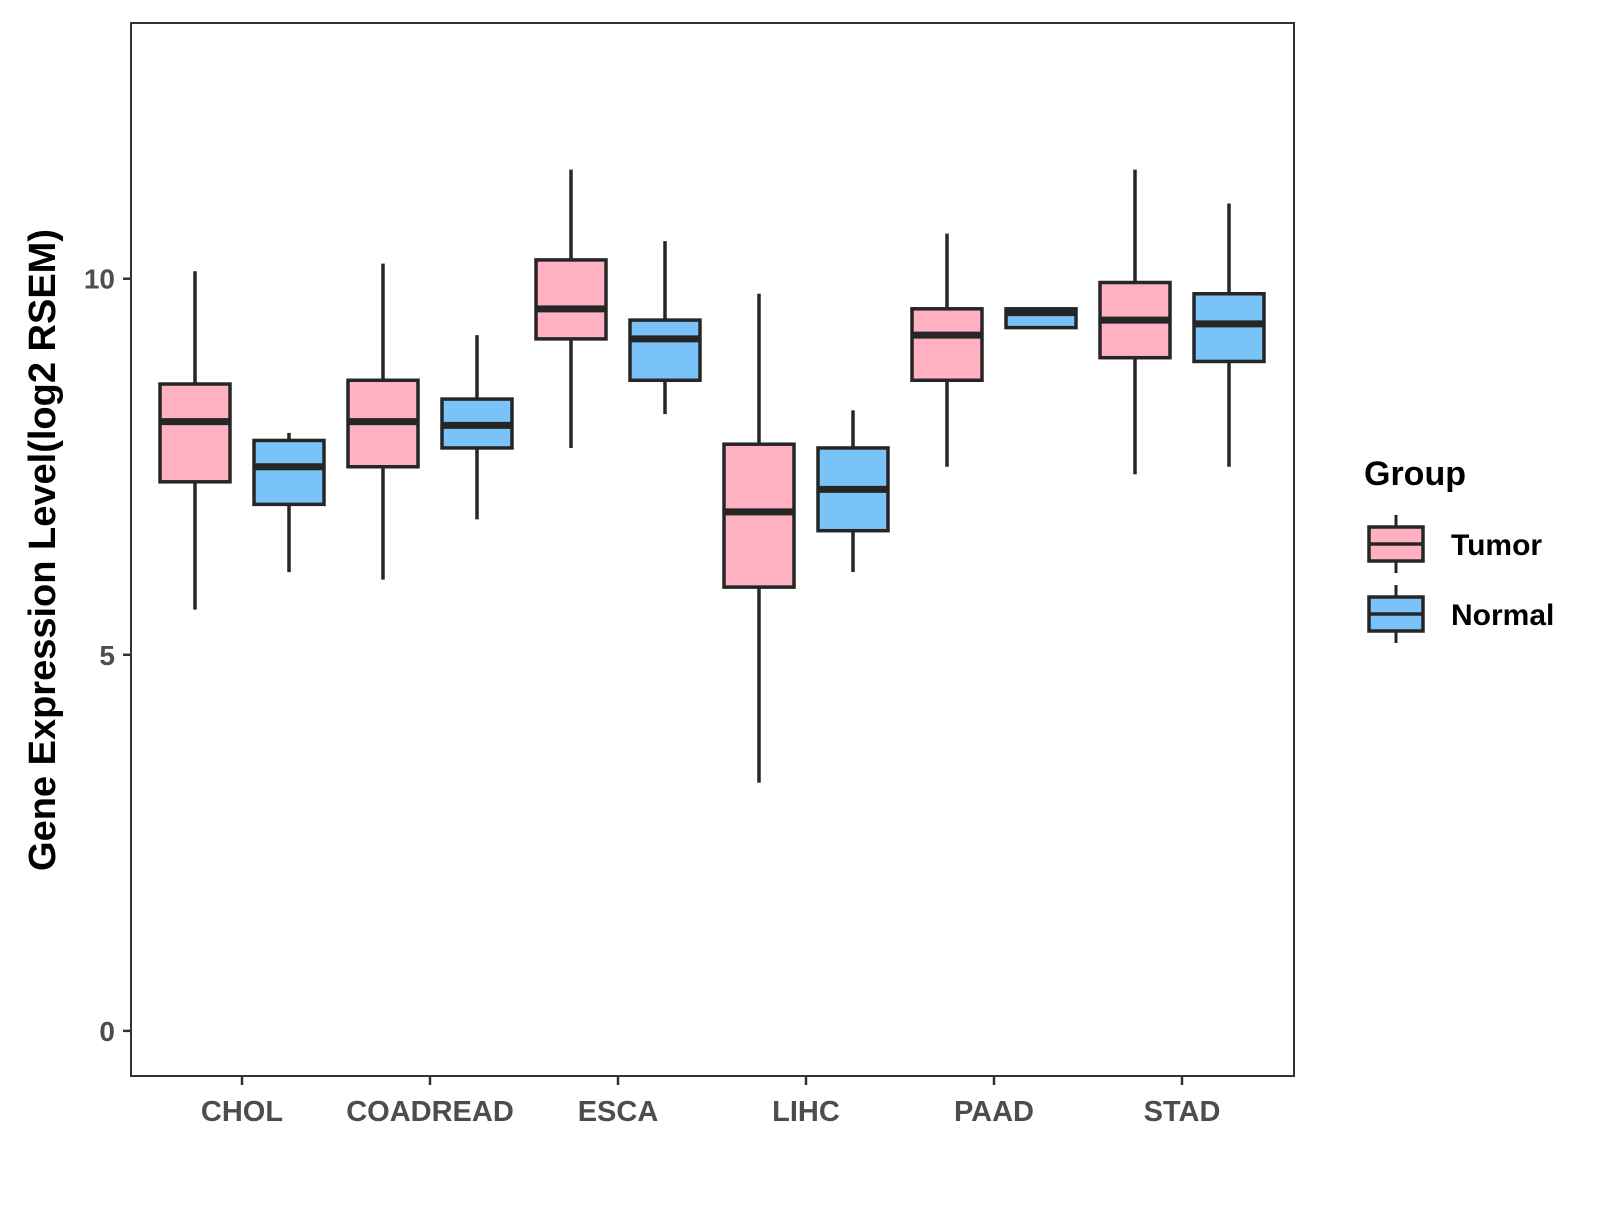 The height and width of the screenshot is (1205, 1600). I want to click on box-chol-normal, so click(289, 502).